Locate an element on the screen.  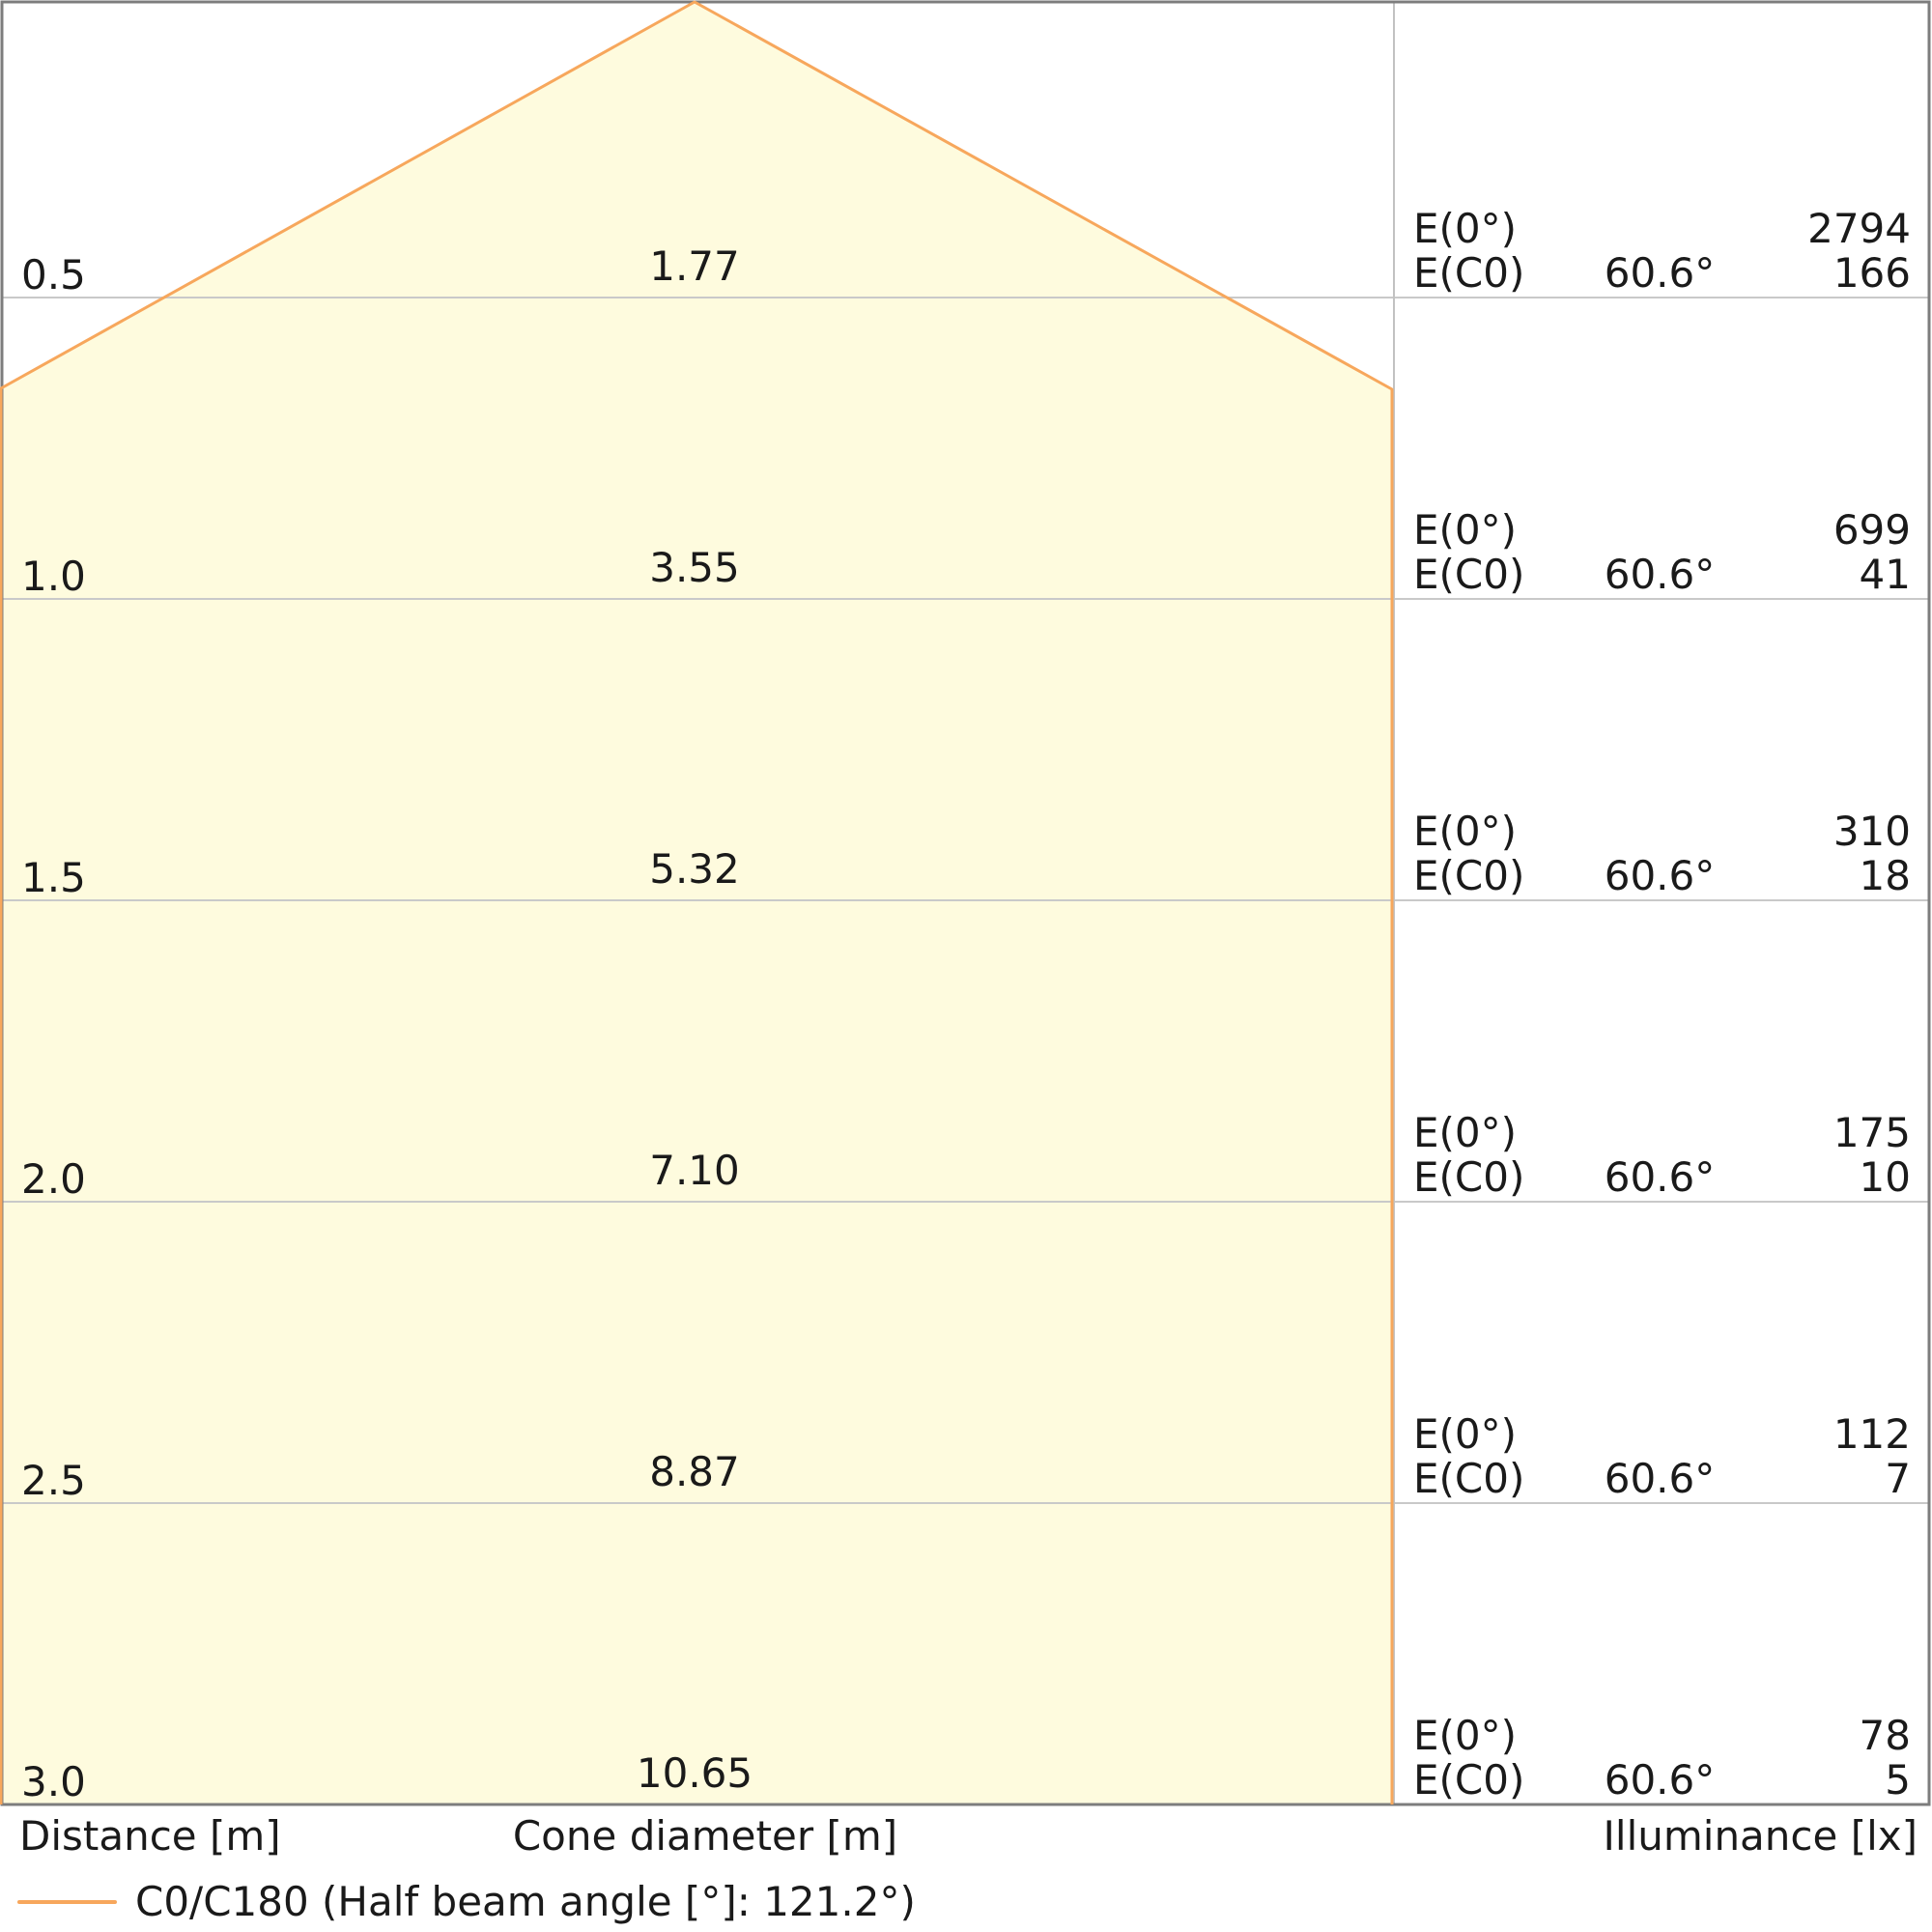
e0-value: 78 is located at coordinates (1885, 1735).